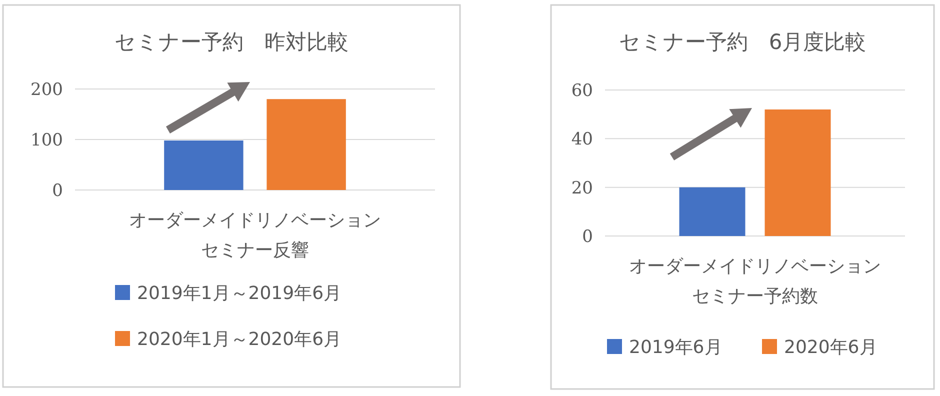  What do you see at coordinates (239, 339) in the screenshot?
I see `legend-label: 2020年1月～2020年6月` at bounding box center [239, 339].